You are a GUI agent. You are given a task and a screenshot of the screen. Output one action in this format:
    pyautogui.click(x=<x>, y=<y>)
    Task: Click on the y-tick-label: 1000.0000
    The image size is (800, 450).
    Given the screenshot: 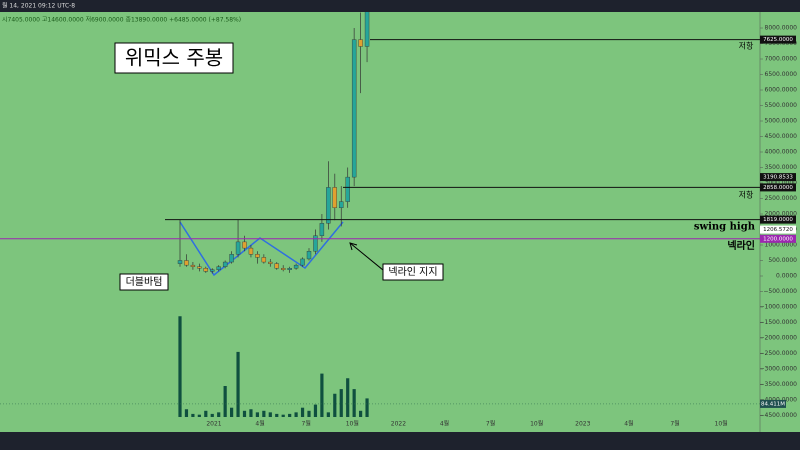 What is the action you would take?
    pyautogui.click(x=781, y=245)
    